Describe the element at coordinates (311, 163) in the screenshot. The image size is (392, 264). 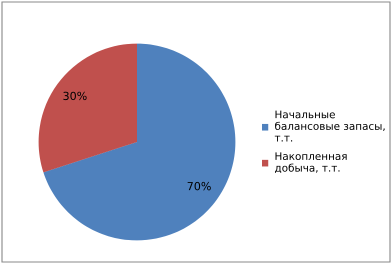
I see `legend-label: Накопленная добыча, т.т.` at that location.